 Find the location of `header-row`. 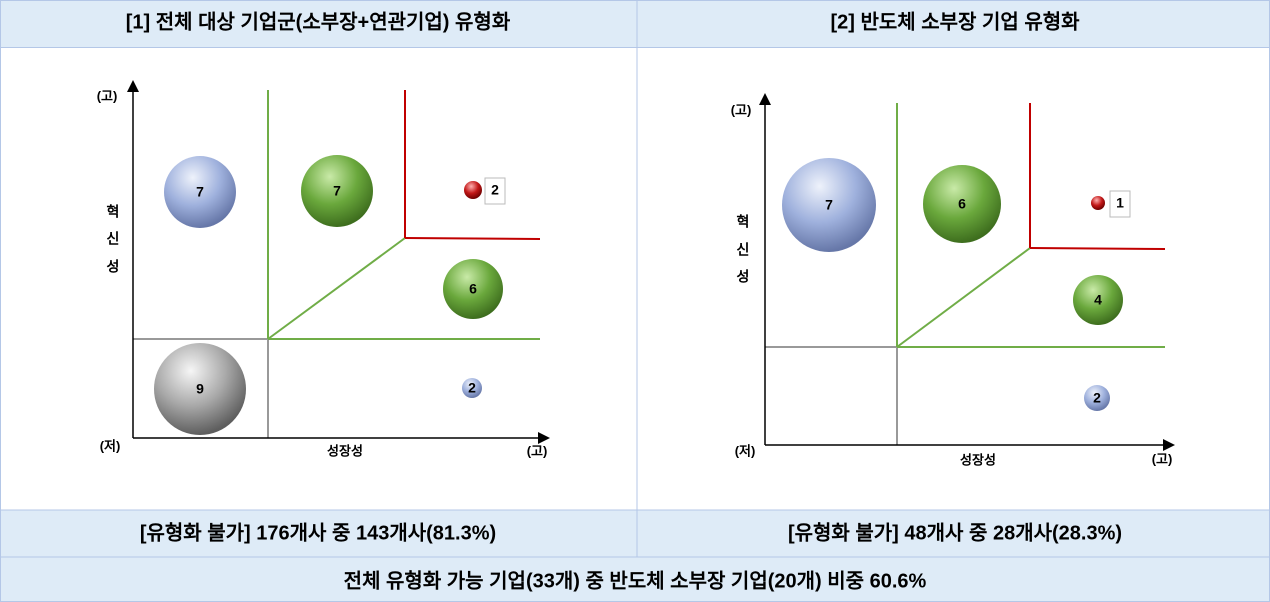

header-row is located at coordinates (635, 24).